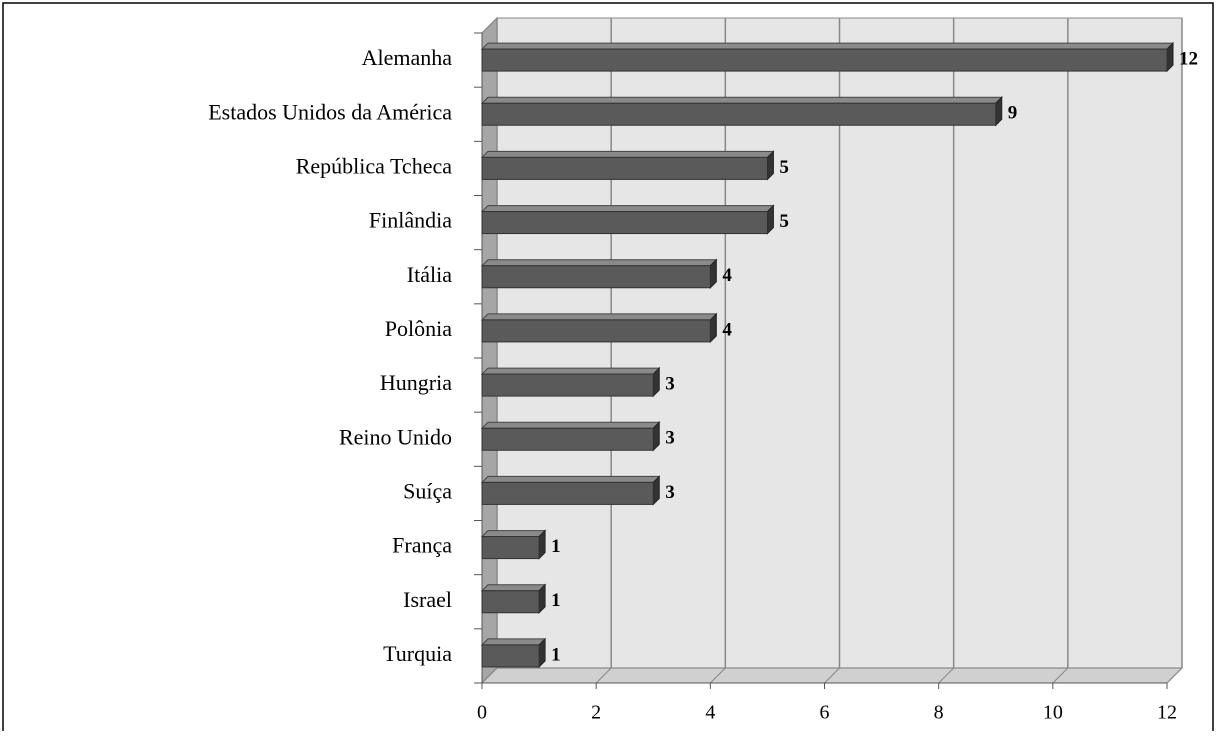 This screenshot has width=1218, height=736. I want to click on y-tick-label: Reino Unido, so click(395, 436).